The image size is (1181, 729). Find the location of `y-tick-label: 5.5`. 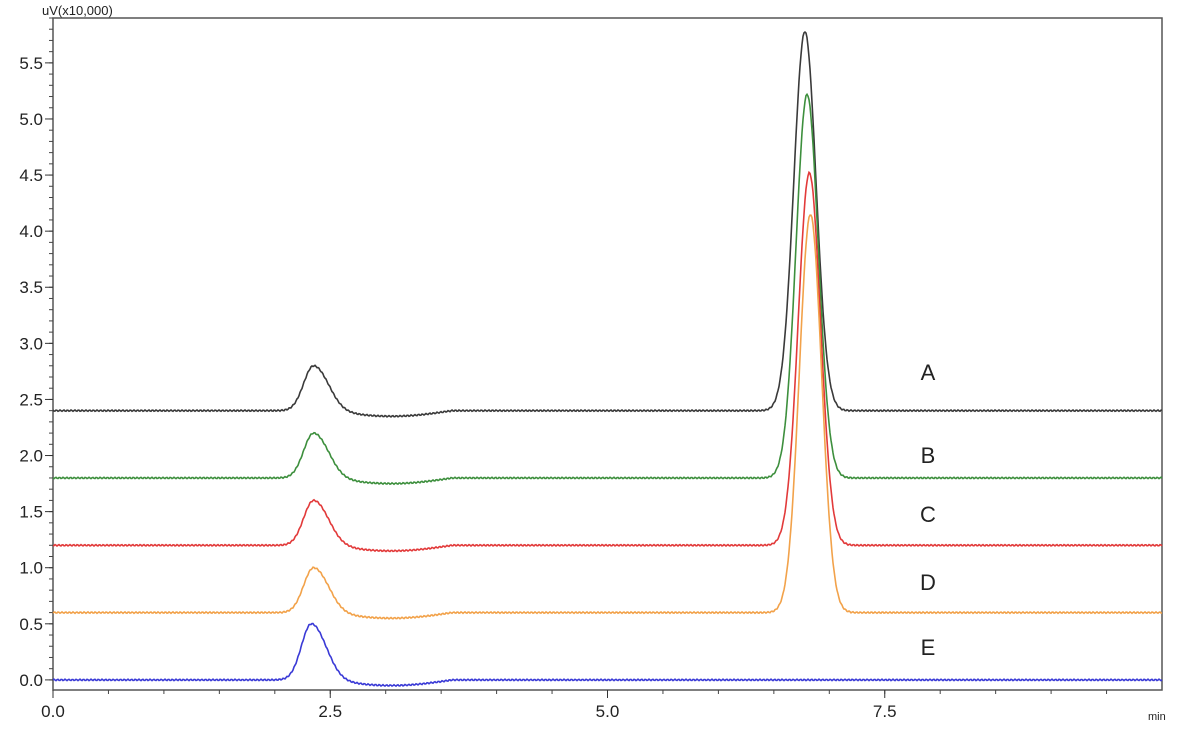

y-tick-label: 5.5 is located at coordinates (31, 63).